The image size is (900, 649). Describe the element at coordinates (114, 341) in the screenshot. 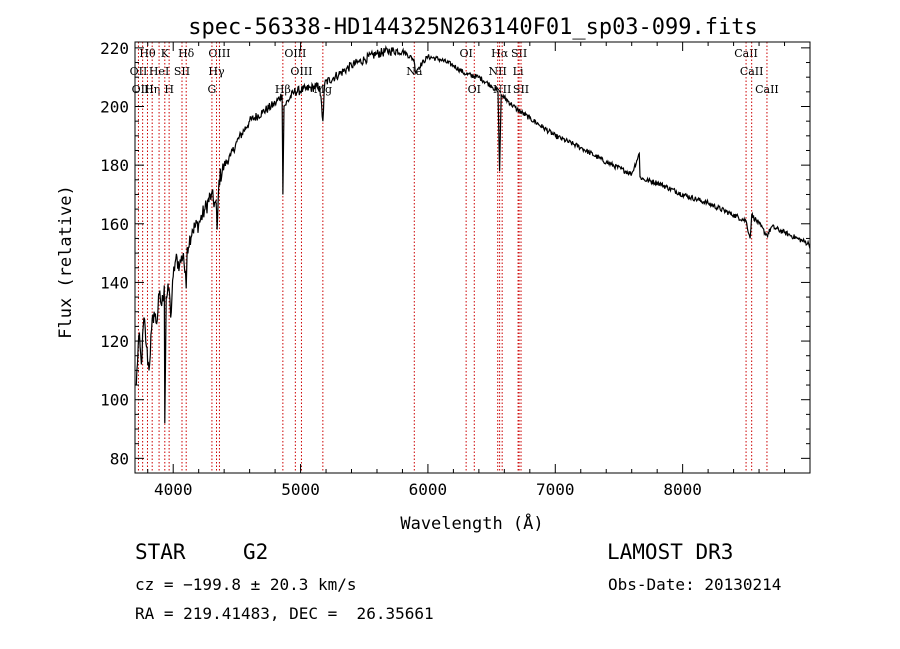

I see `y-tick-label: 120` at that location.